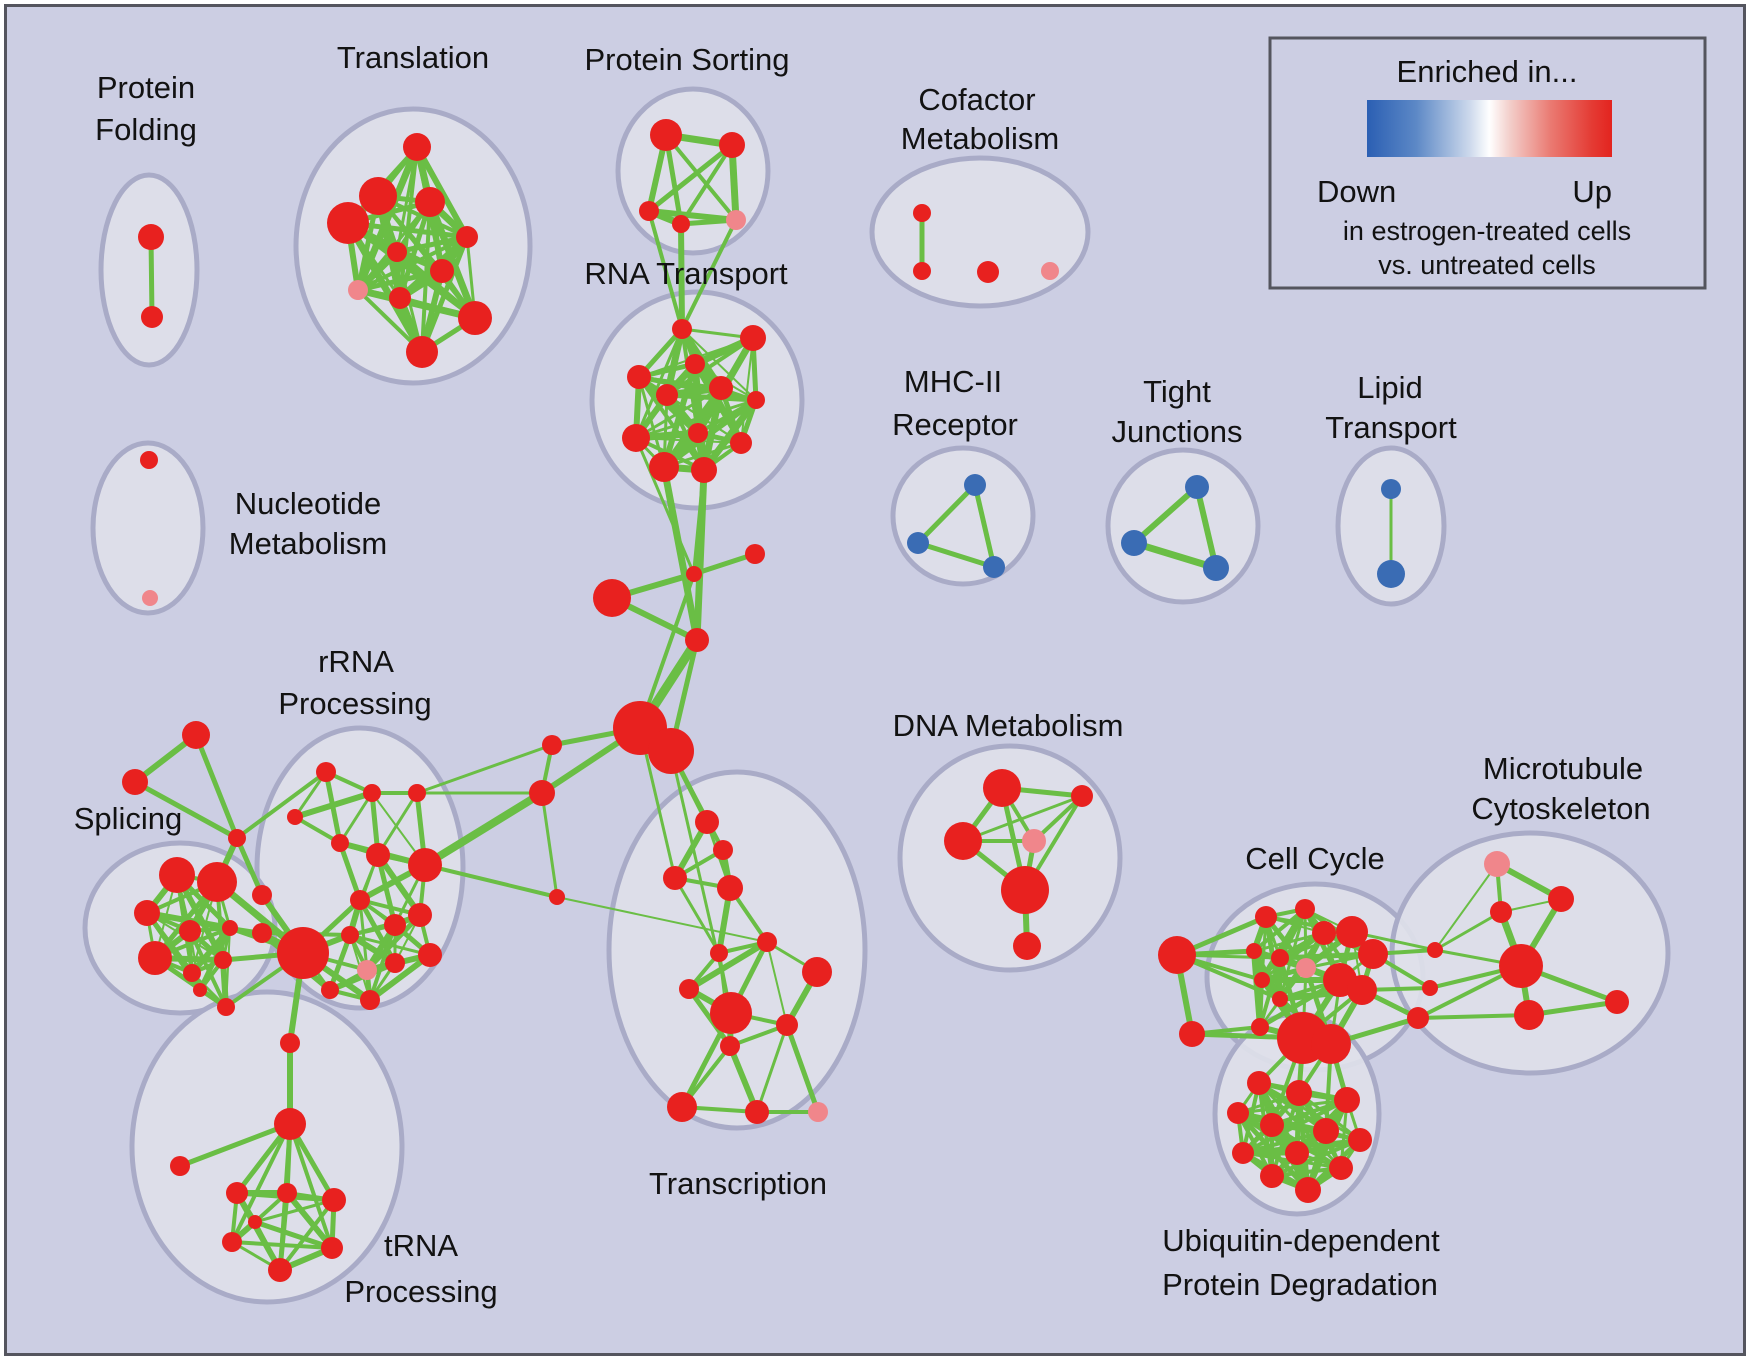 The height and width of the screenshot is (1360, 1750). I want to click on network-node-tr9, so click(731, 1013).